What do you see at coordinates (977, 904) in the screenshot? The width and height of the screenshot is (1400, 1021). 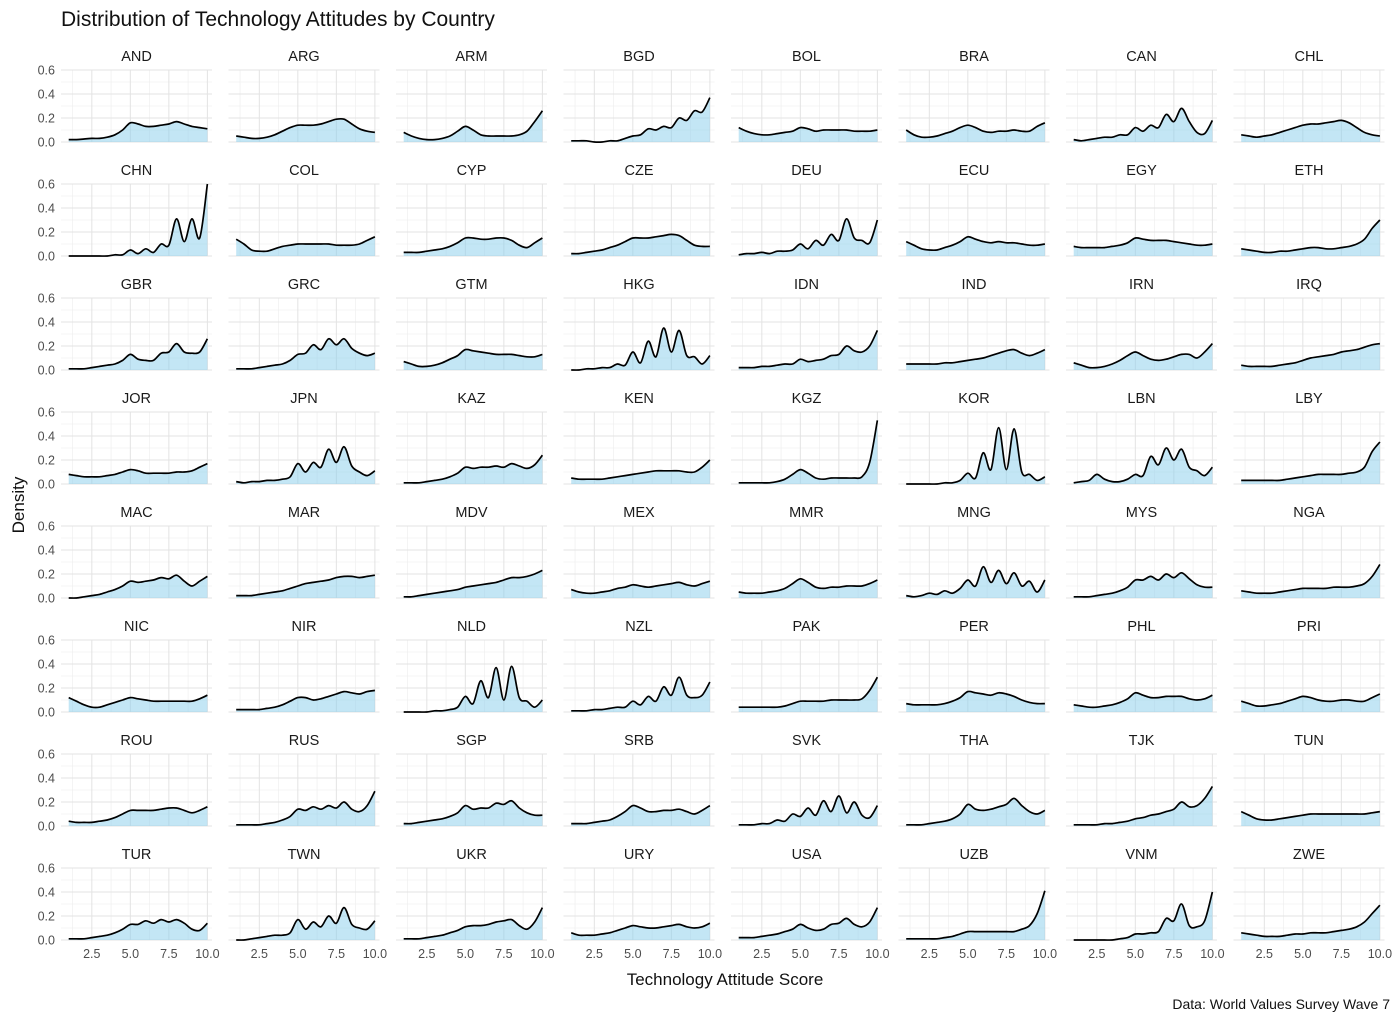 I see `panel-uzb: UZB 2.5 5.0 7.5 10.0` at bounding box center [977, 904].